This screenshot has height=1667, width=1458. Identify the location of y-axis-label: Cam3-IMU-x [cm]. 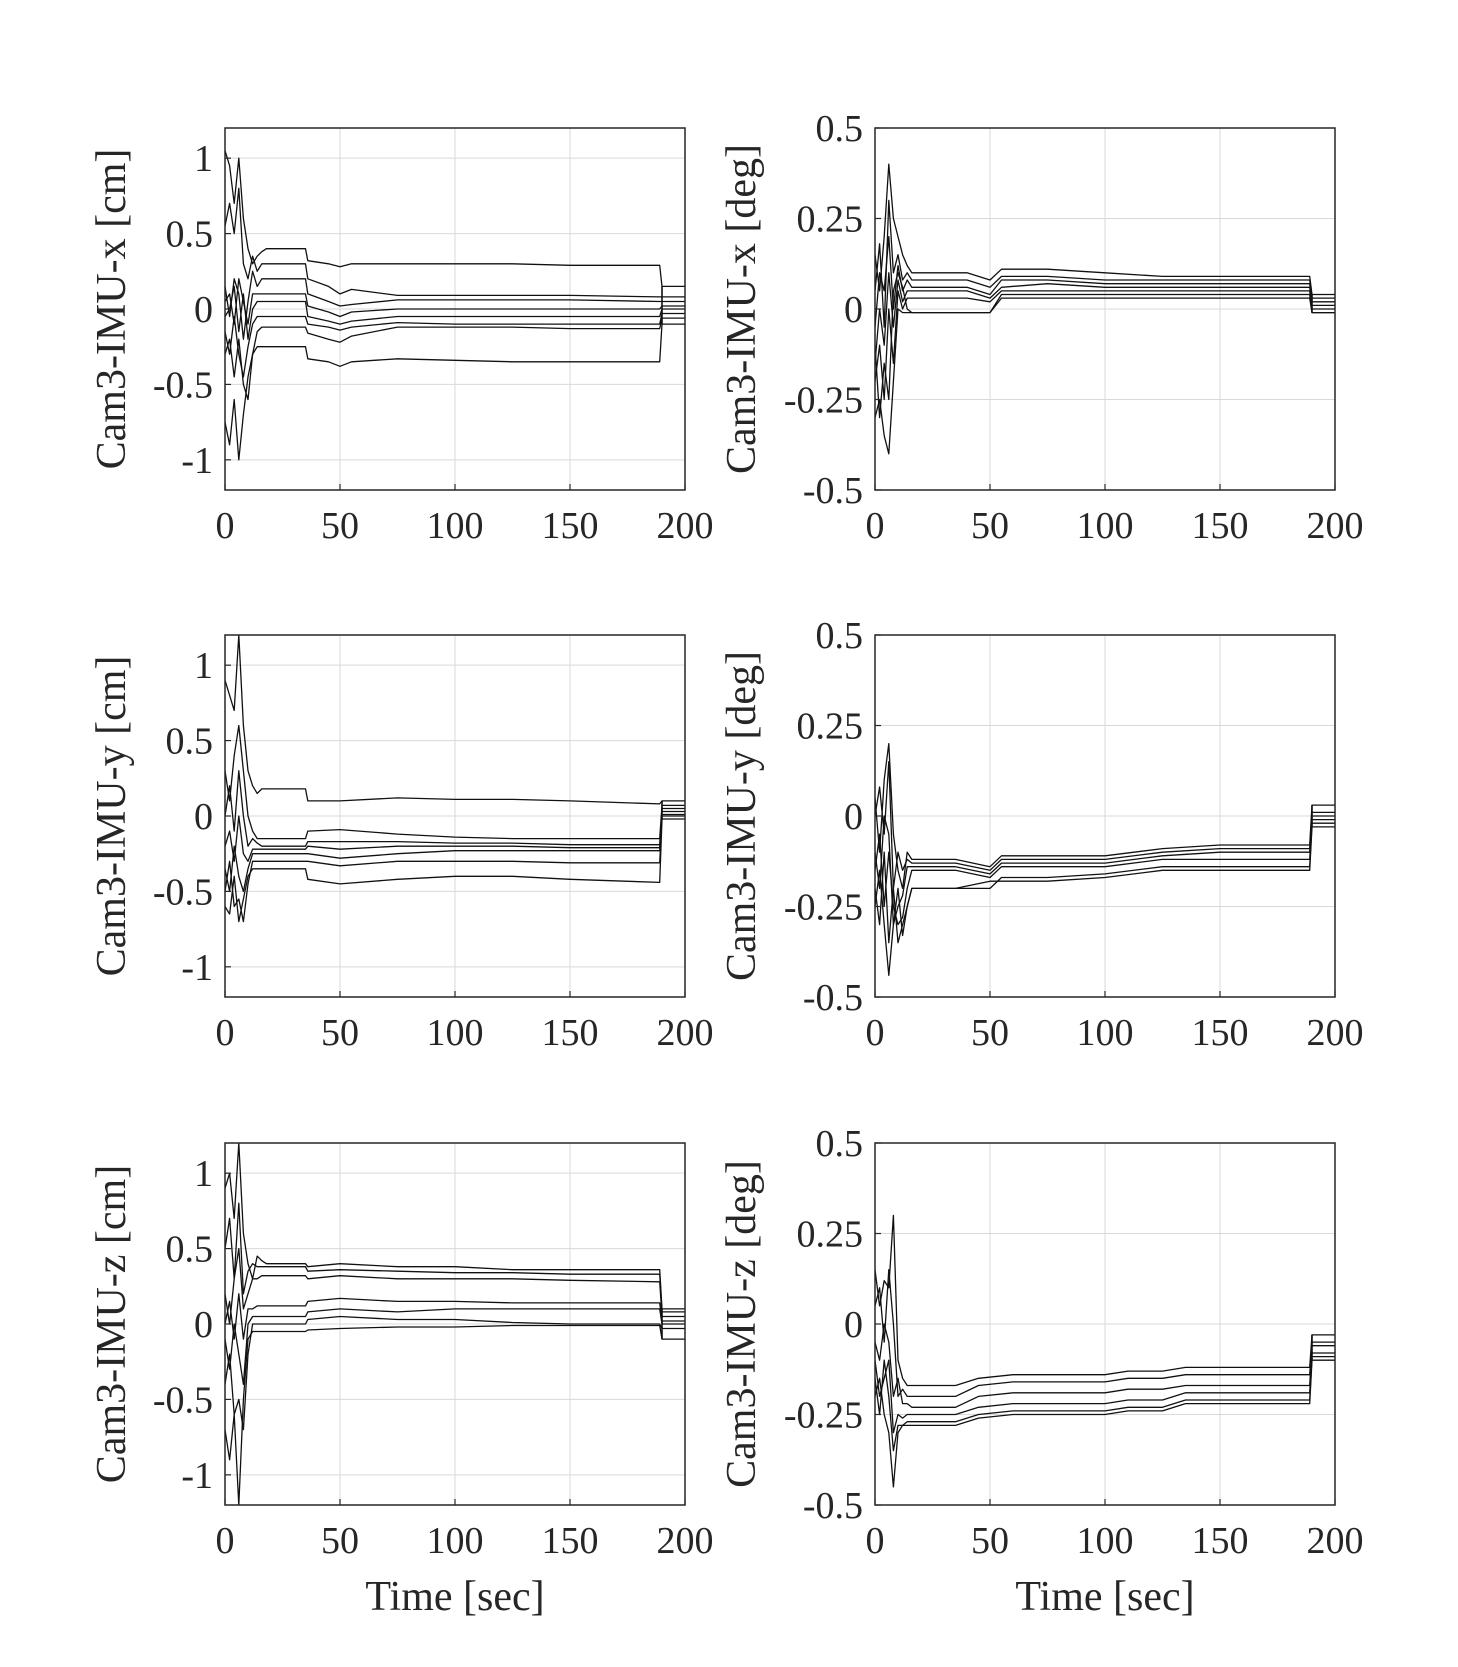
(112, 309).